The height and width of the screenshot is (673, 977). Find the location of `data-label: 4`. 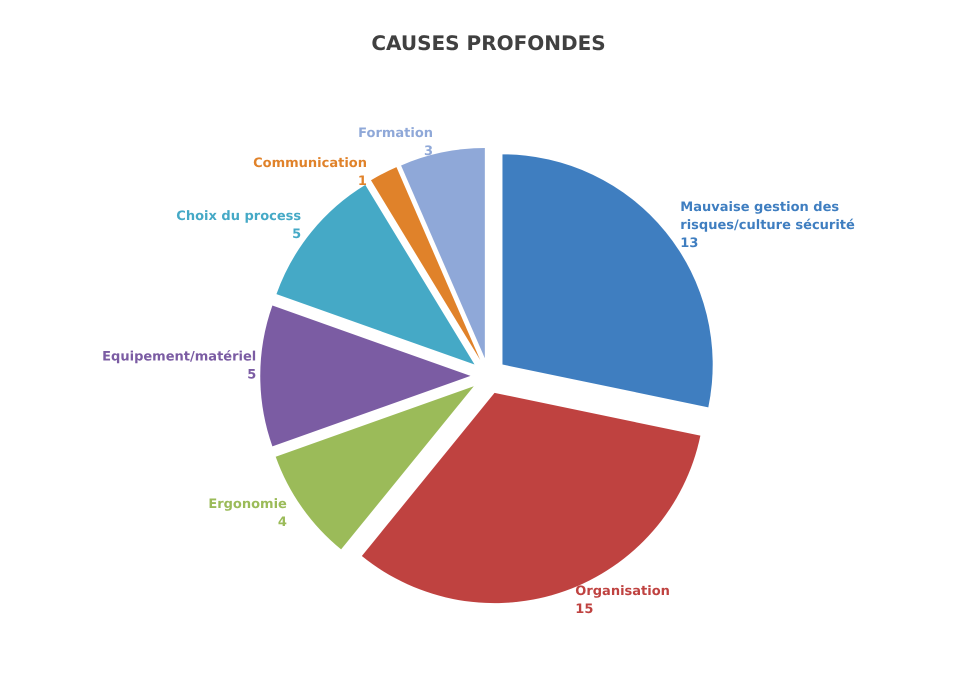

data-label: 4 is located at coordinates (282, 522).